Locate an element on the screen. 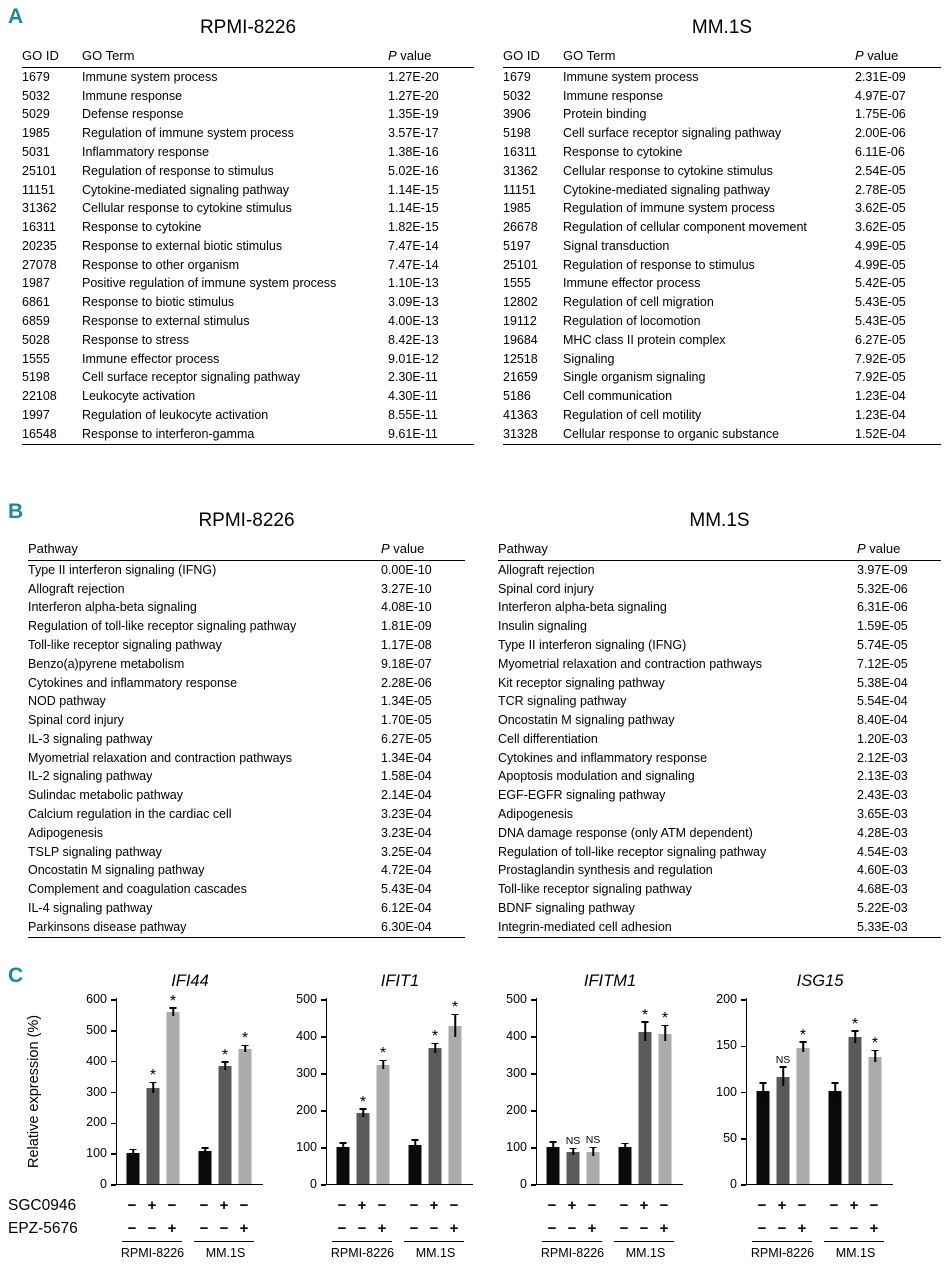 The width and height of the screenshot is (951, 1280). table-cell: 31362 is located at coordinates (520, 170).